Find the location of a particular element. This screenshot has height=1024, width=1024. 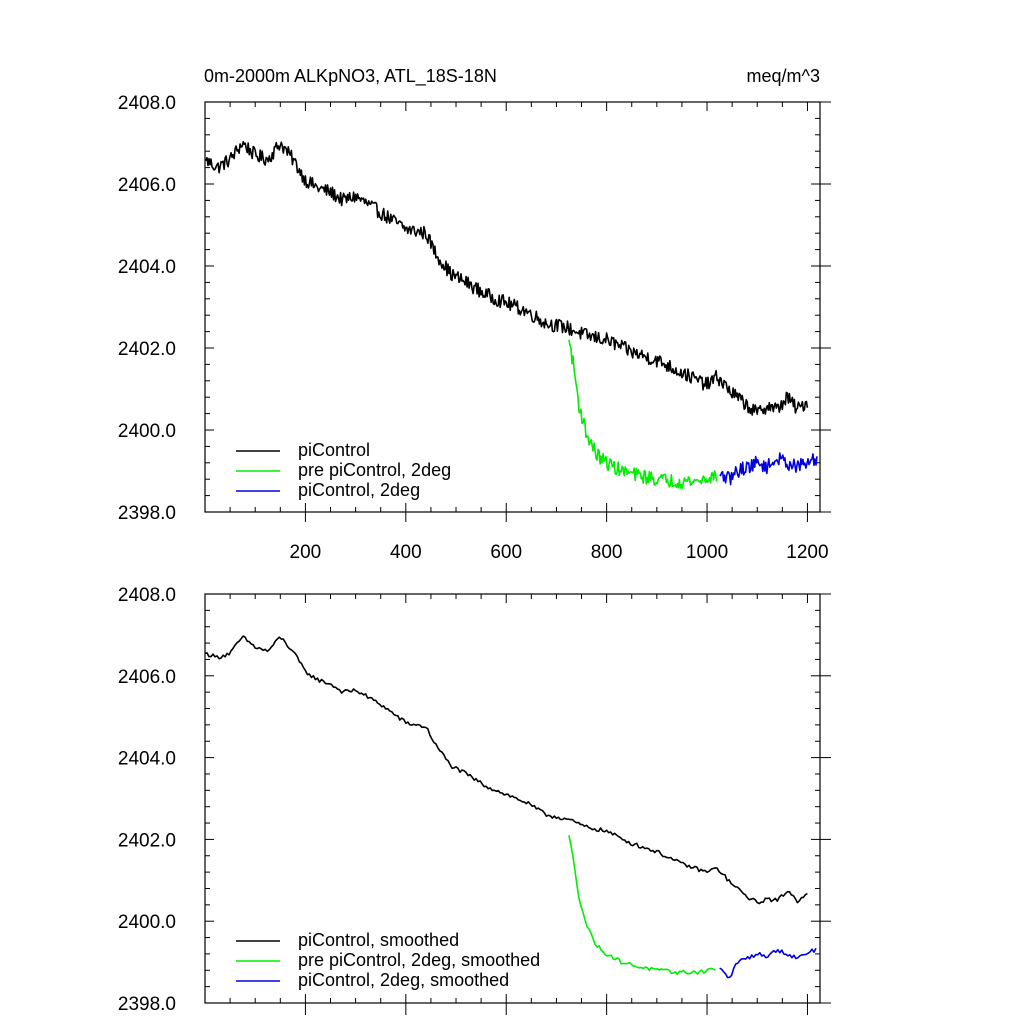

x-tick-label: 400 is located at coordinates (406, 552).